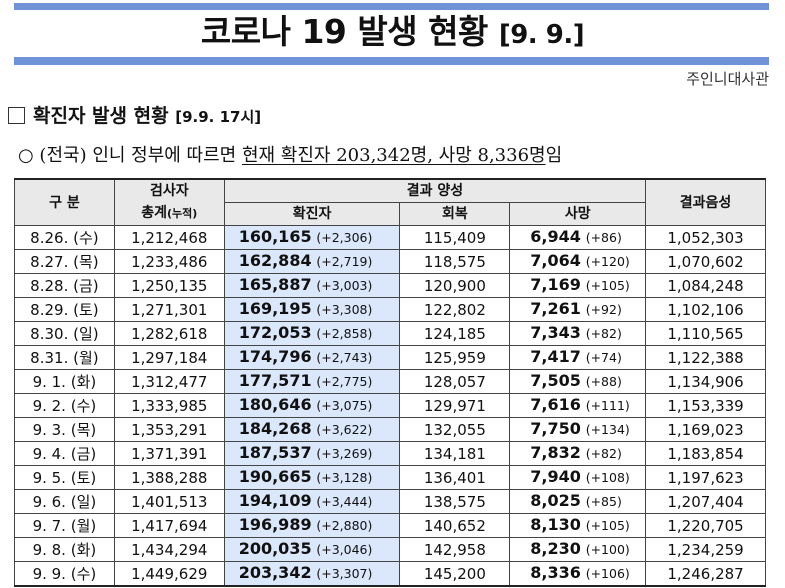  I want to click on cell-recovered: 122,802, so click(455, 309).